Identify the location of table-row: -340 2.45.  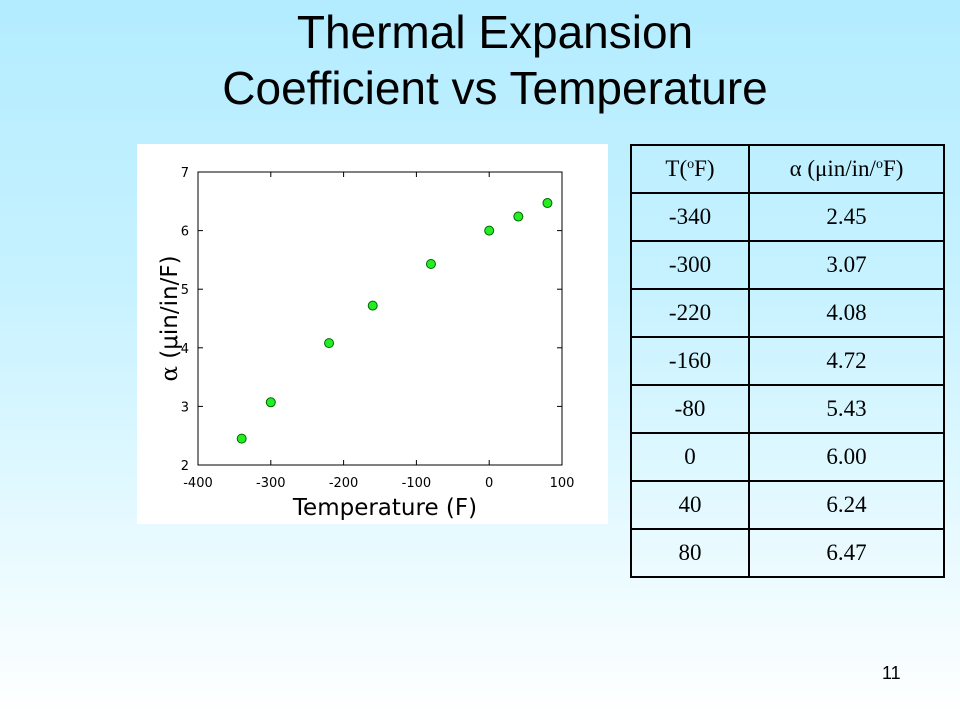
(787, 217).